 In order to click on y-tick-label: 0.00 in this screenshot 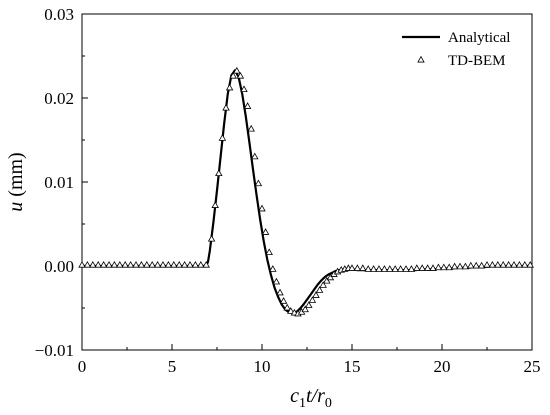, I will do `click(59, 266)`.